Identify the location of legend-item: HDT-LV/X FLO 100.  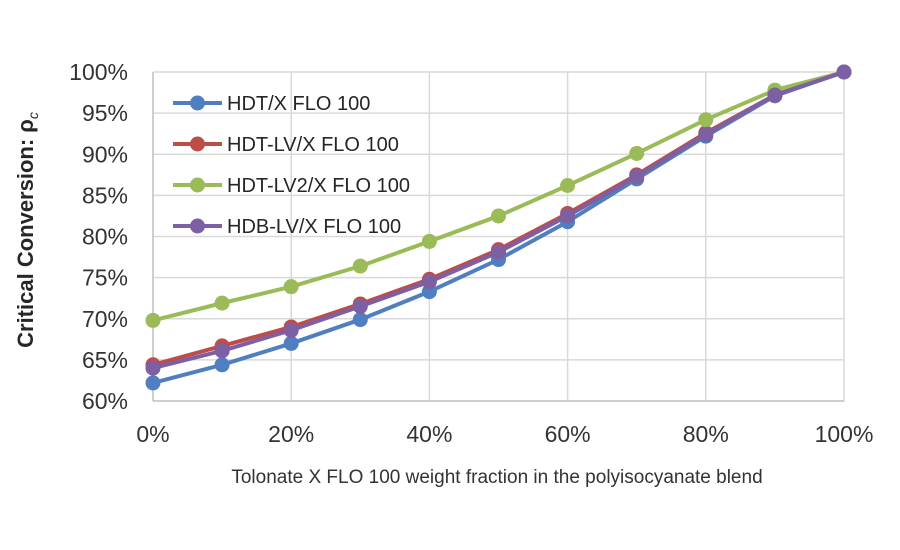
(286, 145).